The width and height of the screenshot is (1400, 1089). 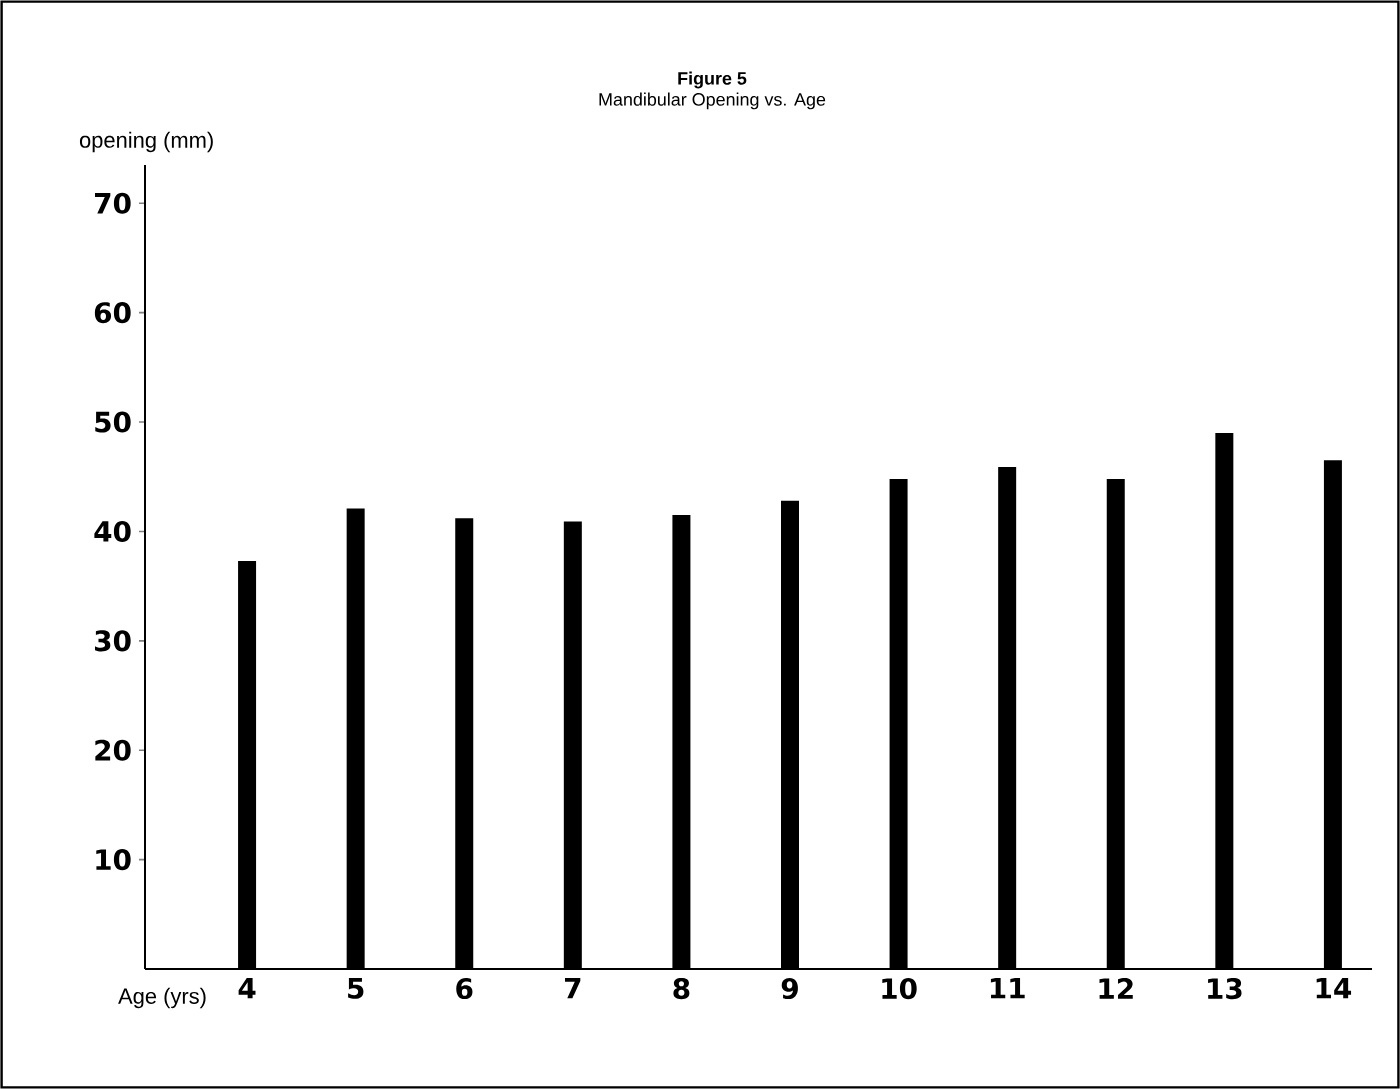 I want to click on y-tick-label: 70, so click(x=113, y=203).